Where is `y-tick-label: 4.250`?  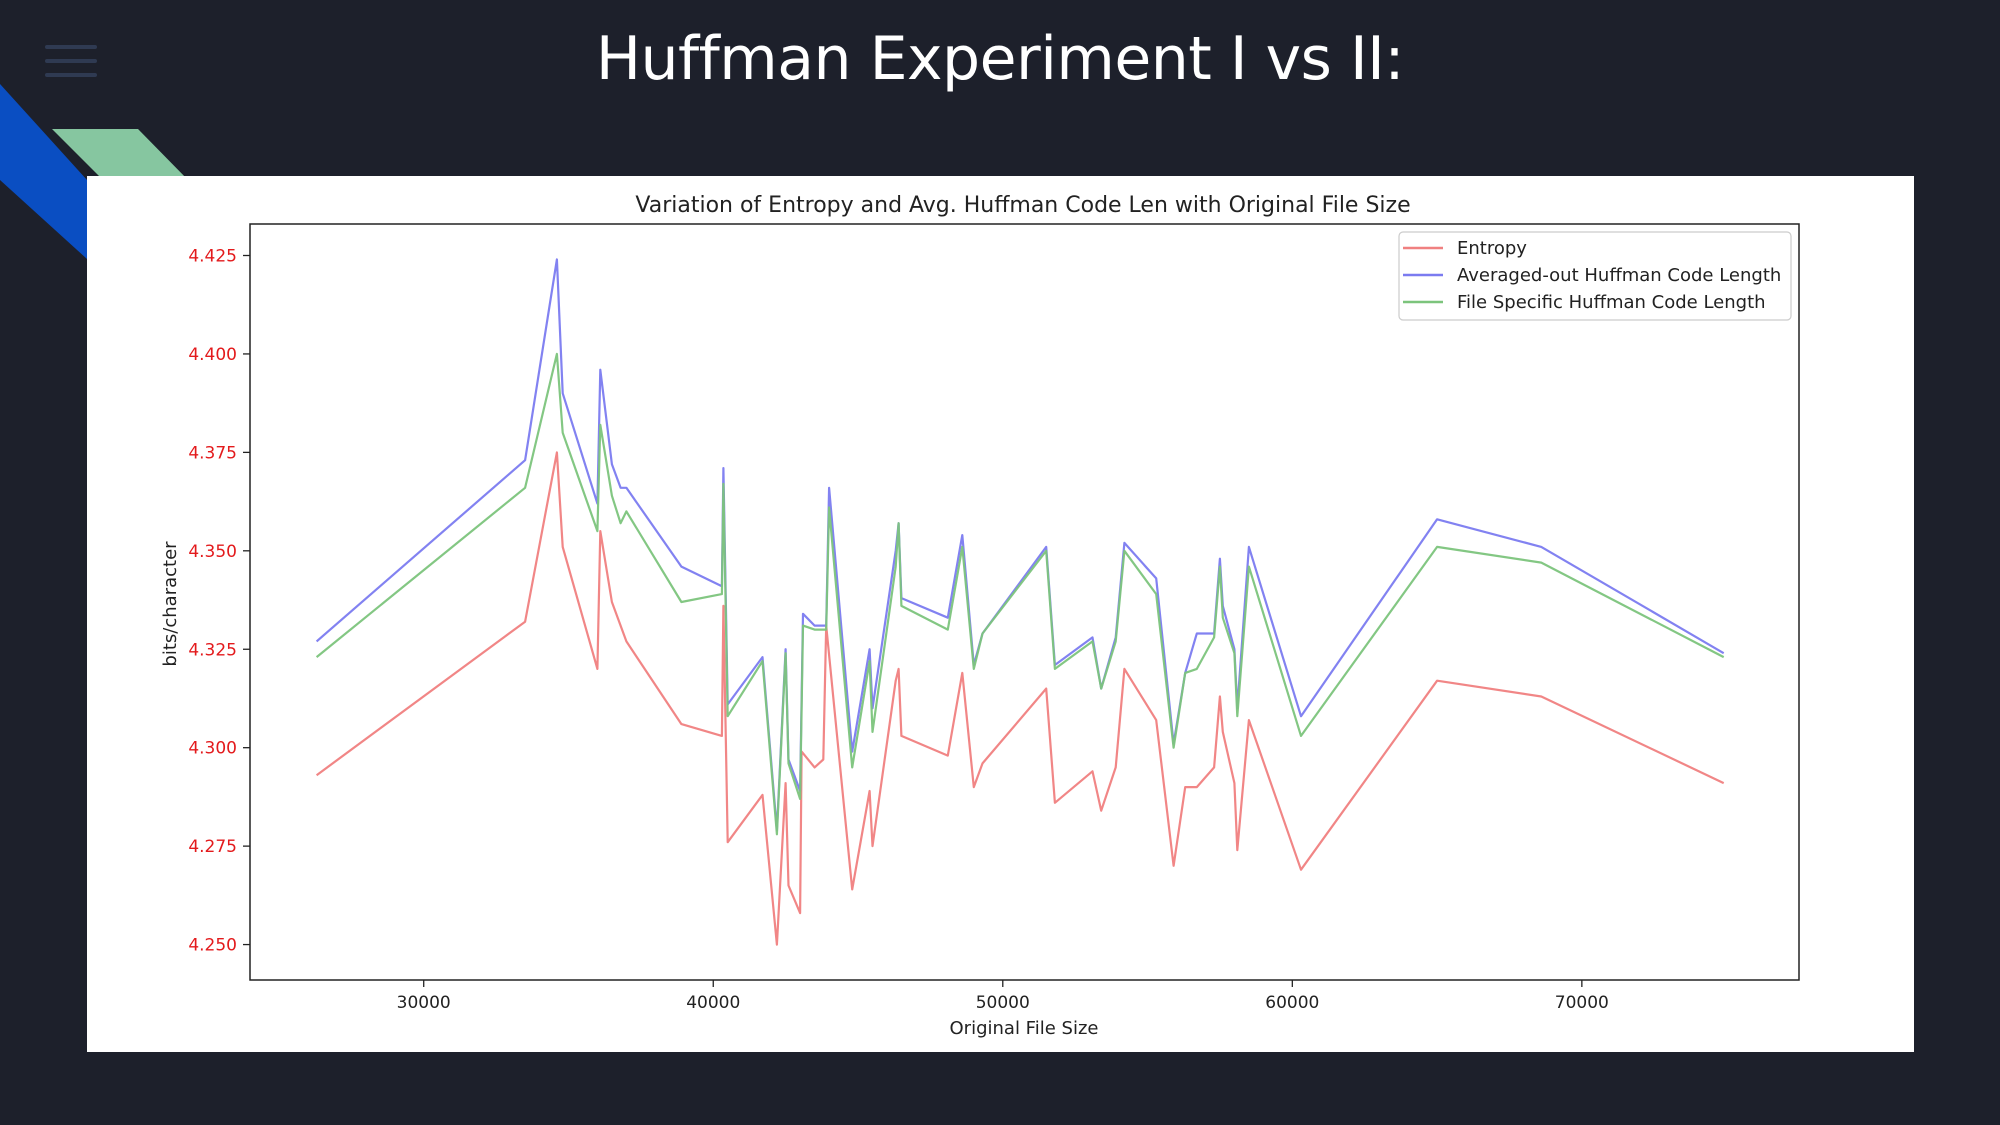
y-tick-label: 4.250 is located at coordinates (212, 946).